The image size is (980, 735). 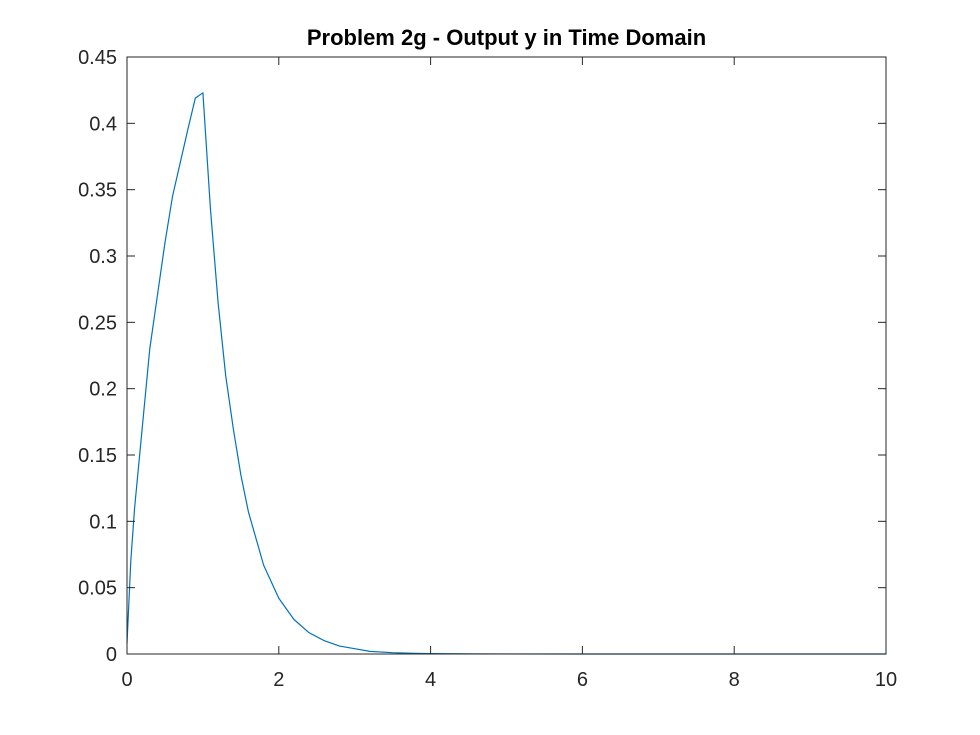 What do you see at coordinates (734, 680) in the screenshot?
I see `x-tick-label: 8` at bounding box center [734, 680].